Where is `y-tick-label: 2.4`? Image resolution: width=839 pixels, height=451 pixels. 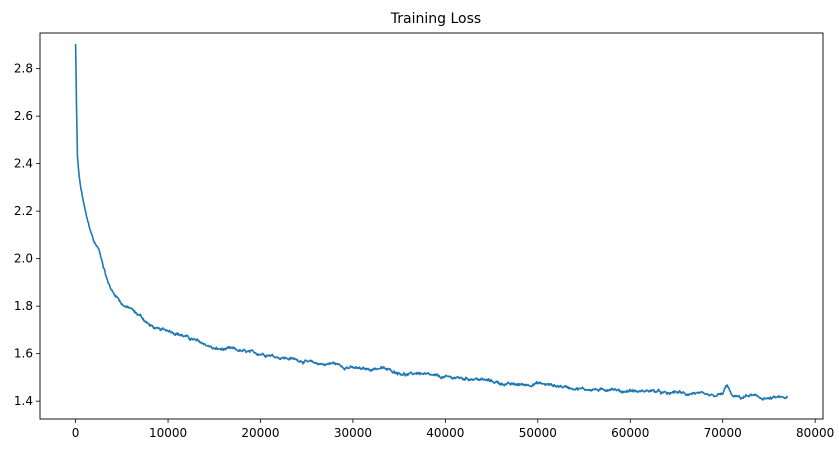
y-tick-label: 2.4 is located at coordinates (23, 164).